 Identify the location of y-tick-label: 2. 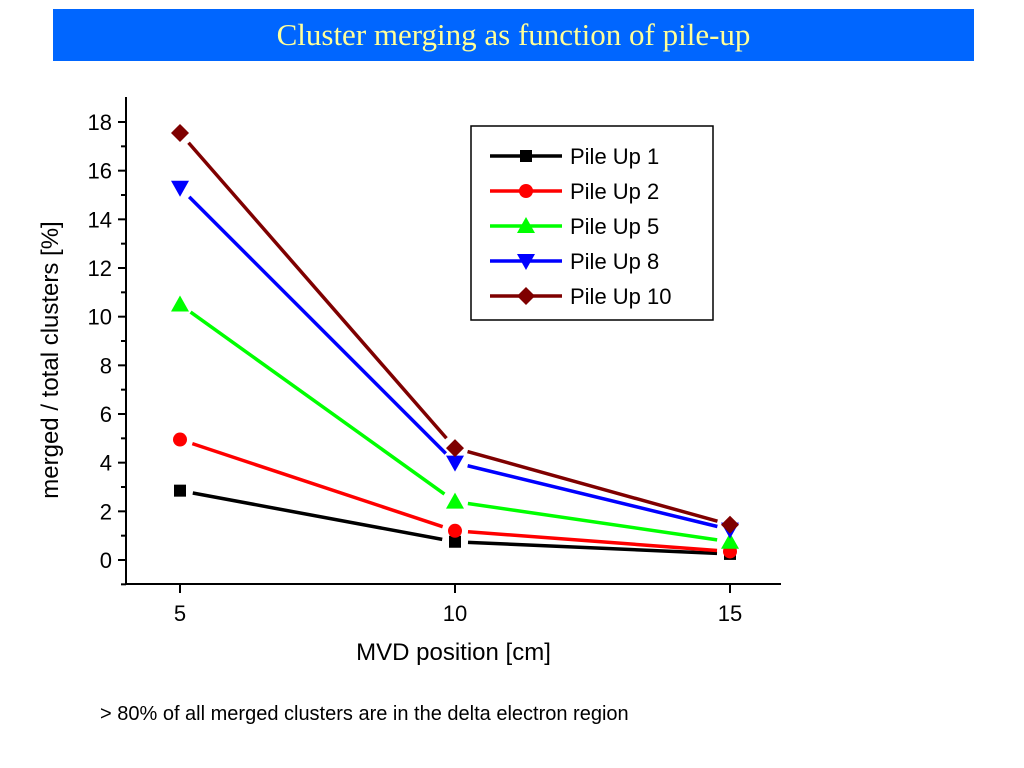
(106, 511).